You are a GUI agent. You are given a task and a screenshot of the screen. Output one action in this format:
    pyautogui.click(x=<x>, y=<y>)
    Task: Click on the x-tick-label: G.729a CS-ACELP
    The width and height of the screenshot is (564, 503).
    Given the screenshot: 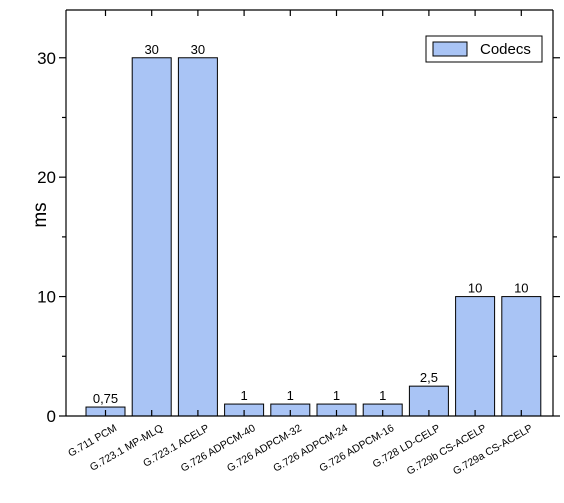 What is the action you would take?
    pyautogui.click(x=493, y=449)
    